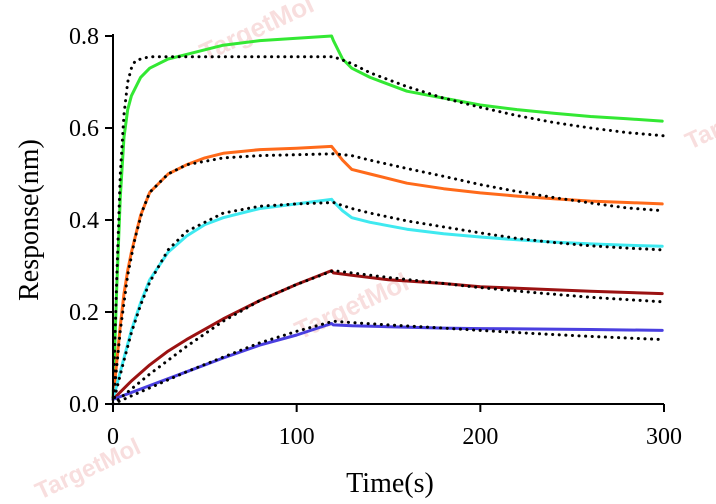  I want to click on watermark-3: TargetMol, so click(88, 468).